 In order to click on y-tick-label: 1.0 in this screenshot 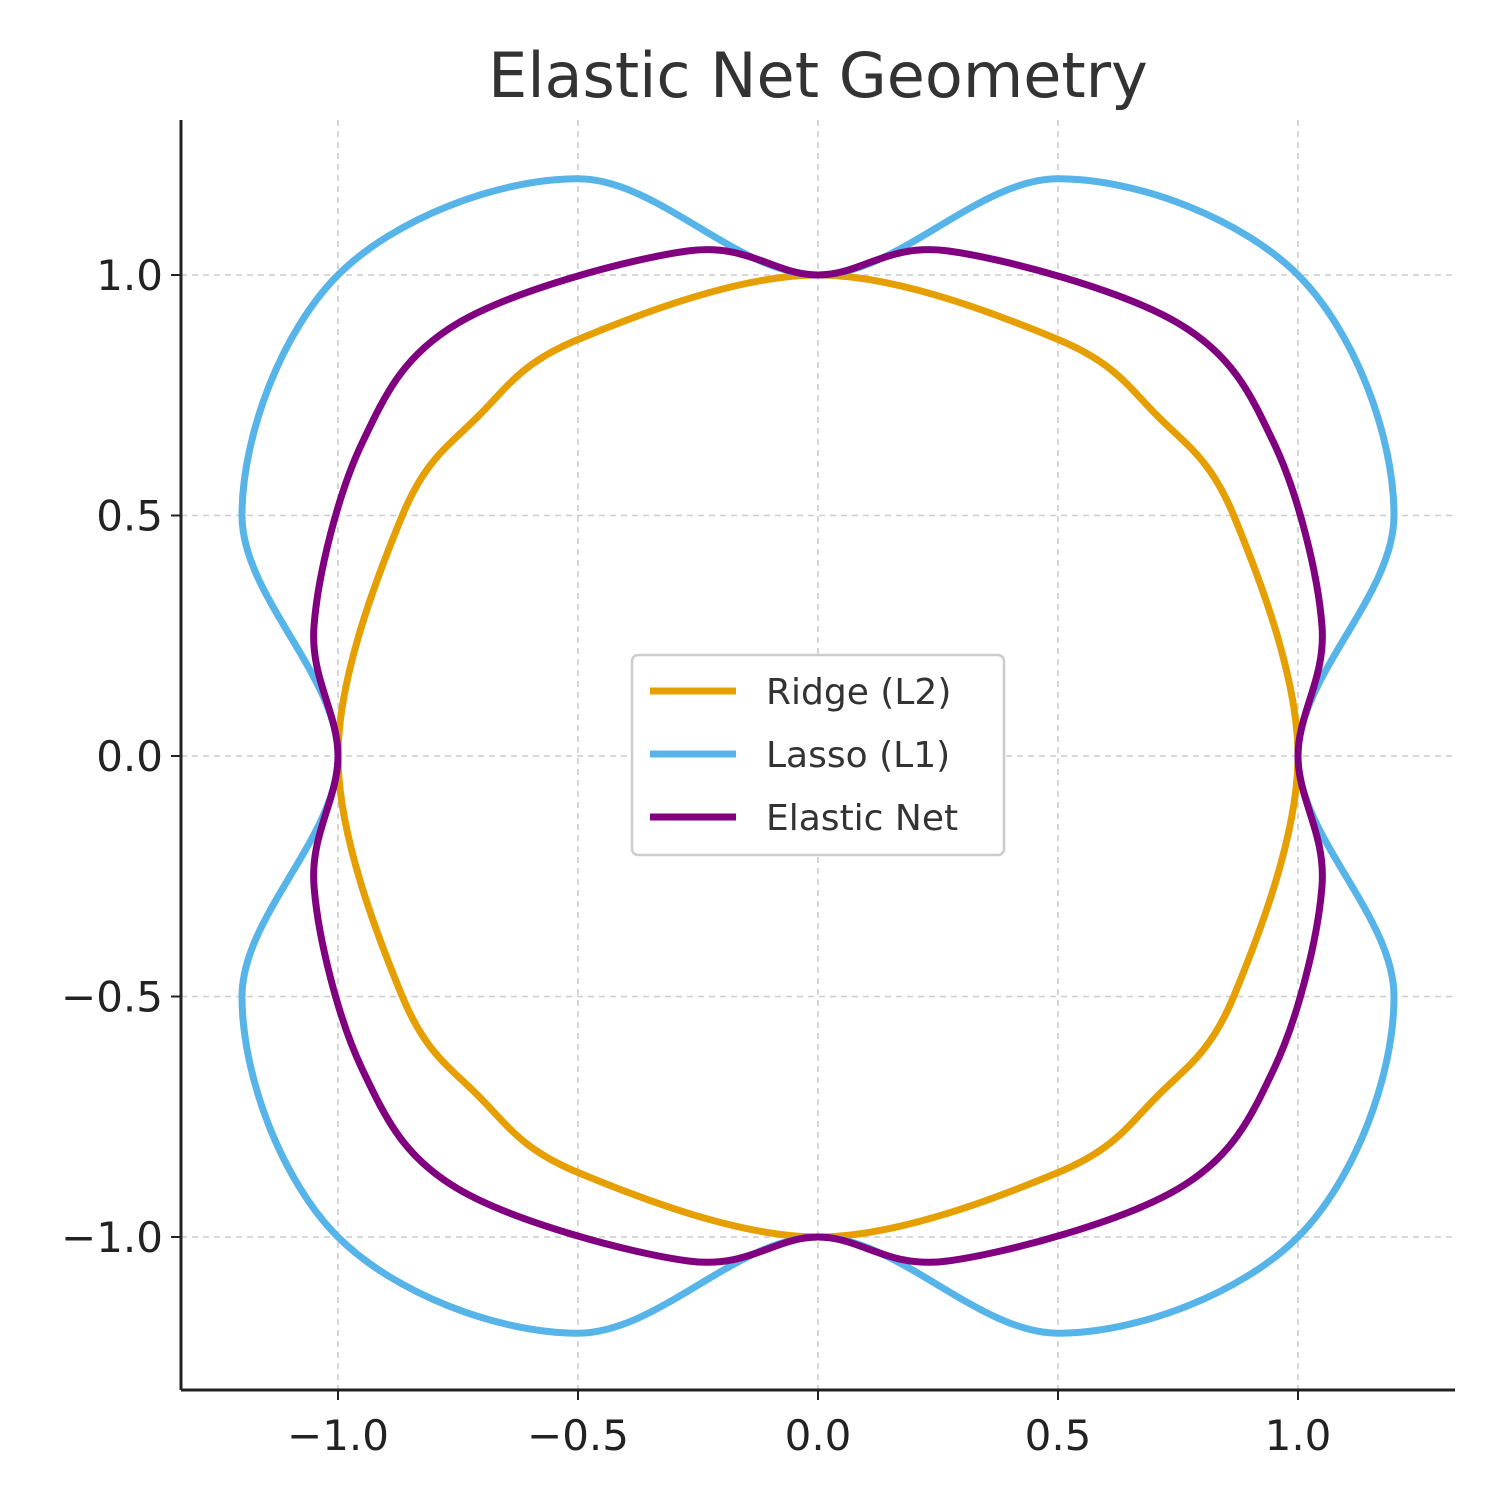, I will do `click(129, 275)`.